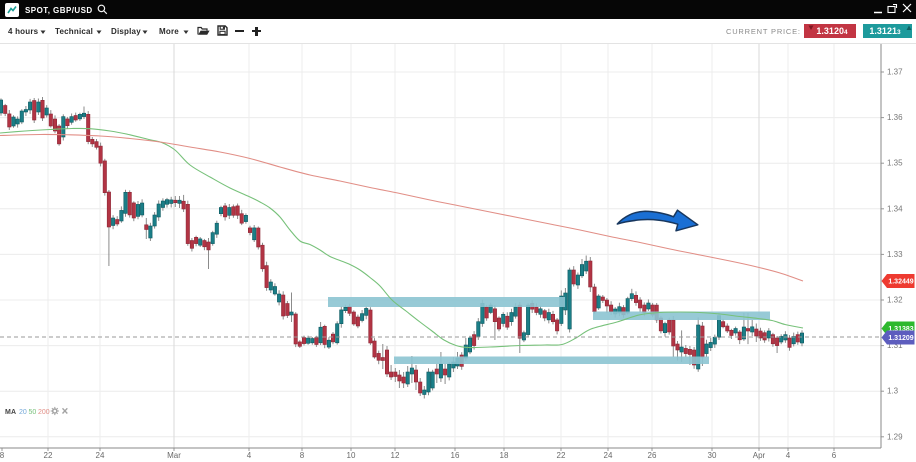 The height and width of the screenshot is (462, 916). I want to click on svg-text: 1.29, so click(895, 436).